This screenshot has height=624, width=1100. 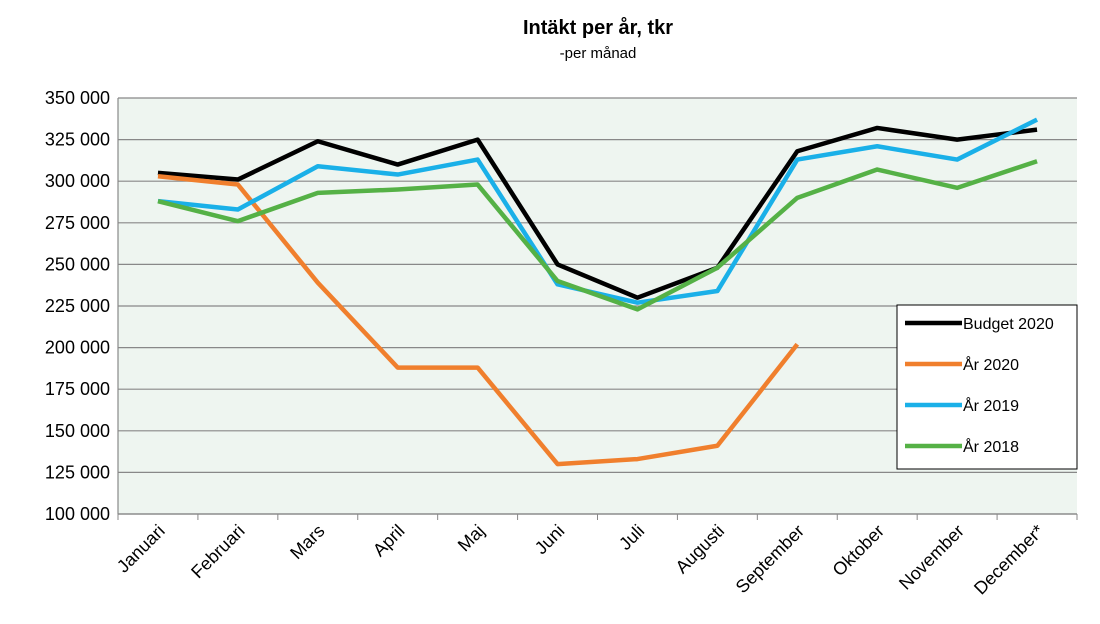 I want to click on x-tick-label: Oktober, so click(x=858, y=550).